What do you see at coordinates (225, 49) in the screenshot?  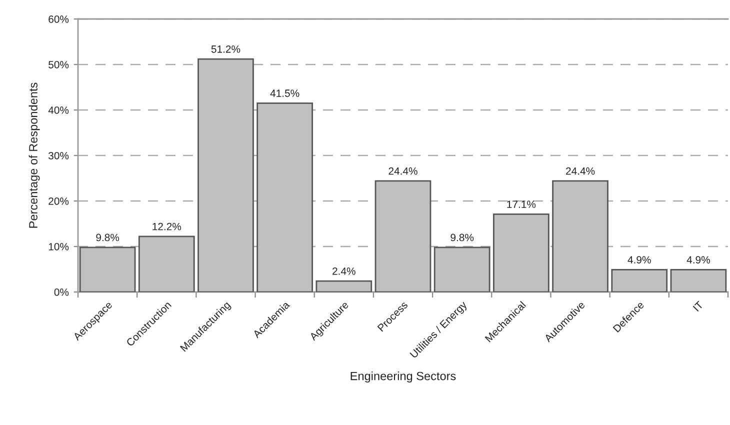 I see `data-label: 51.2%` at bounding box center [225, 49].